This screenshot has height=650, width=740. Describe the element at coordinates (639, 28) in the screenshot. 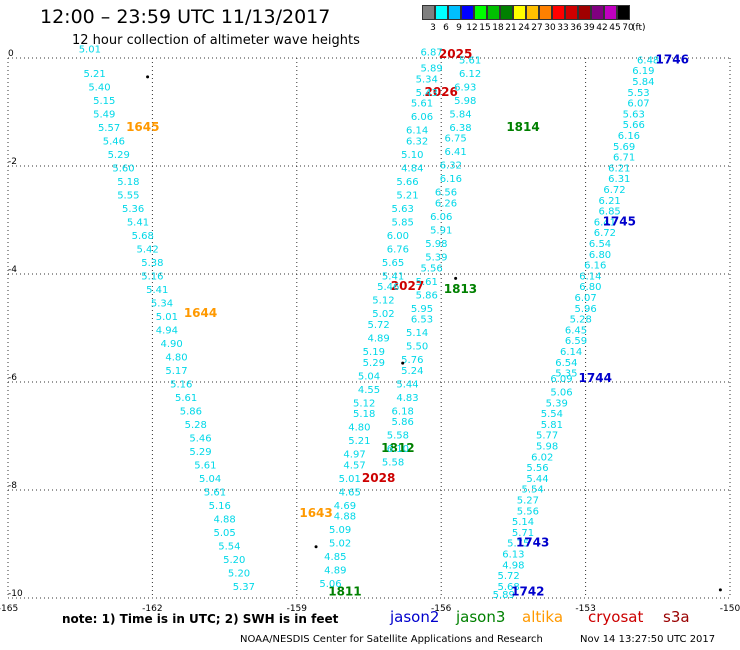

I see `colorbar-unit: (ft)` at that location.